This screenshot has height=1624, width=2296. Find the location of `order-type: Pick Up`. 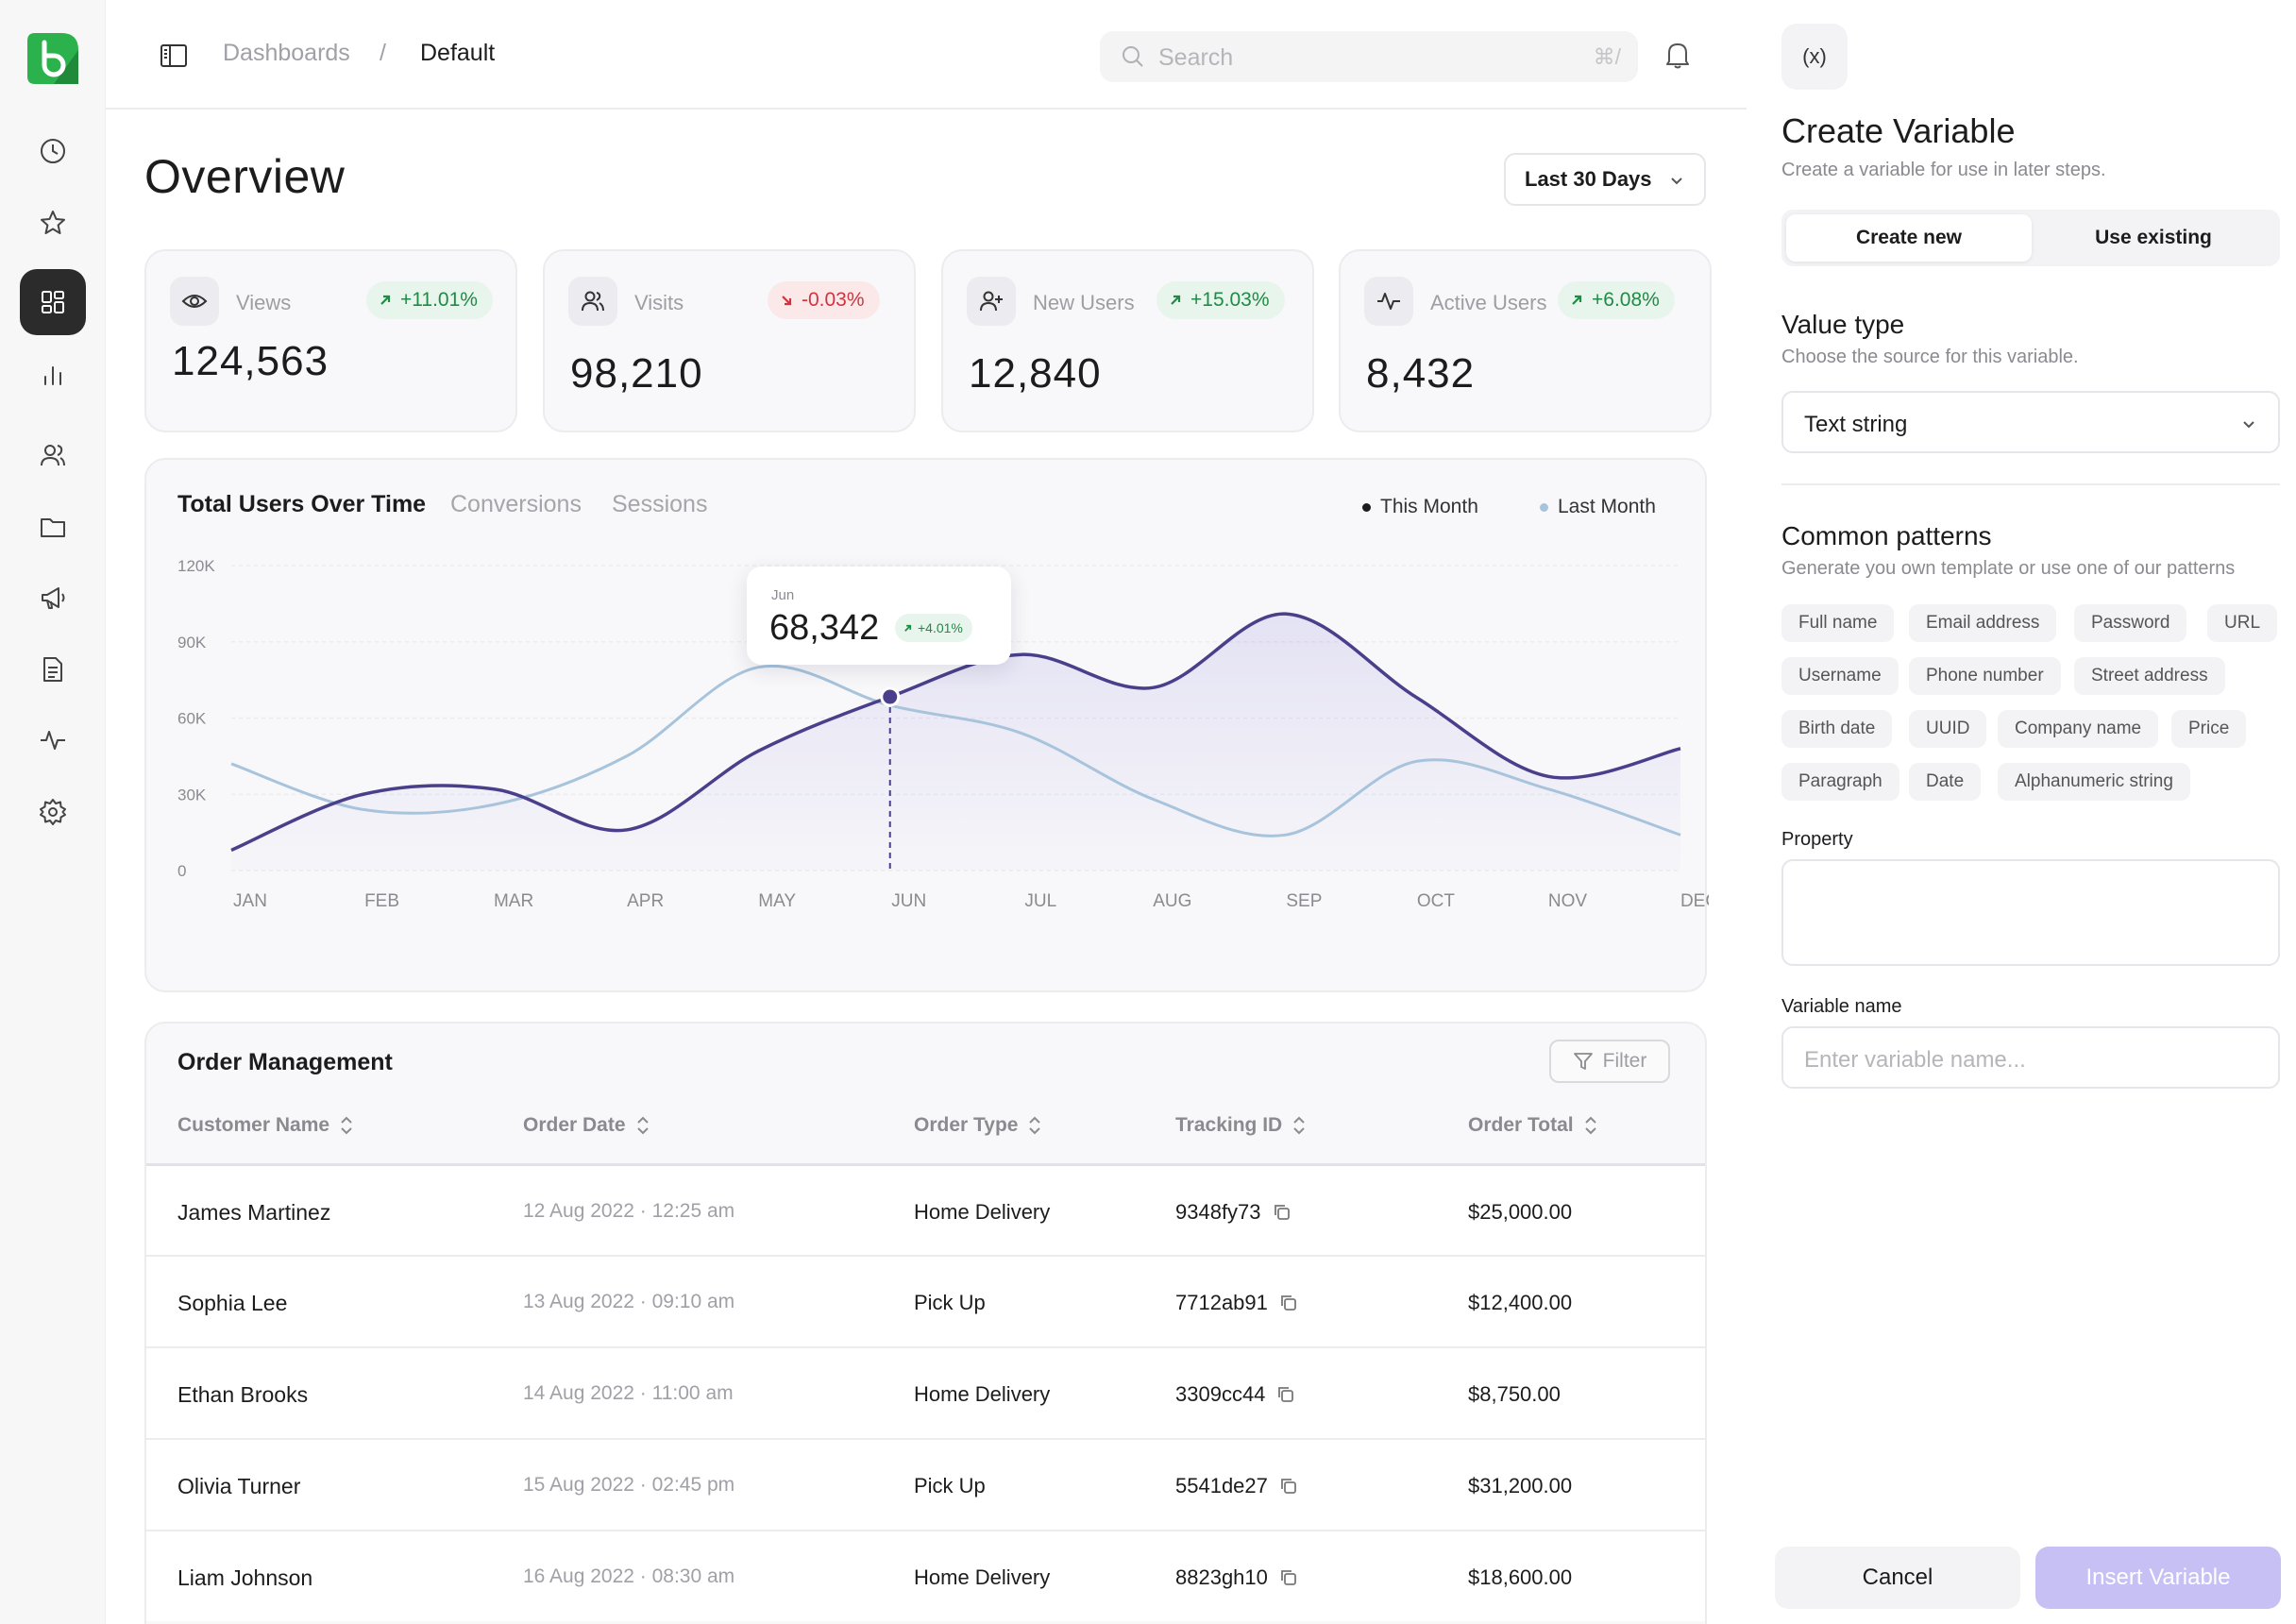

order-type: Pick Up is located at coordinates (950, 1485).